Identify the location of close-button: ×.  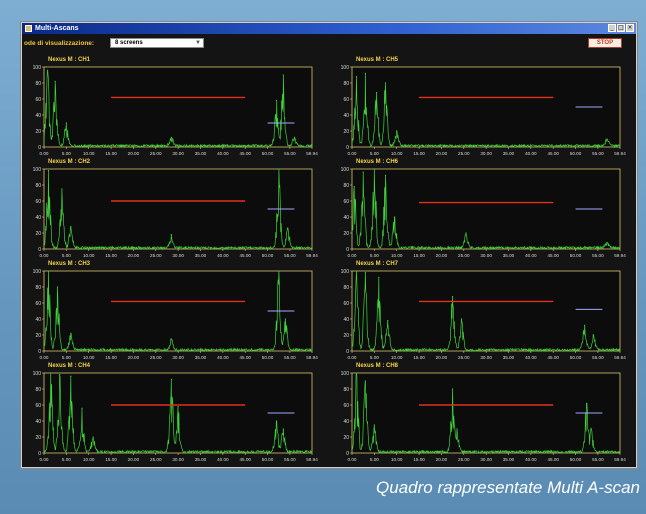
(630, 28).